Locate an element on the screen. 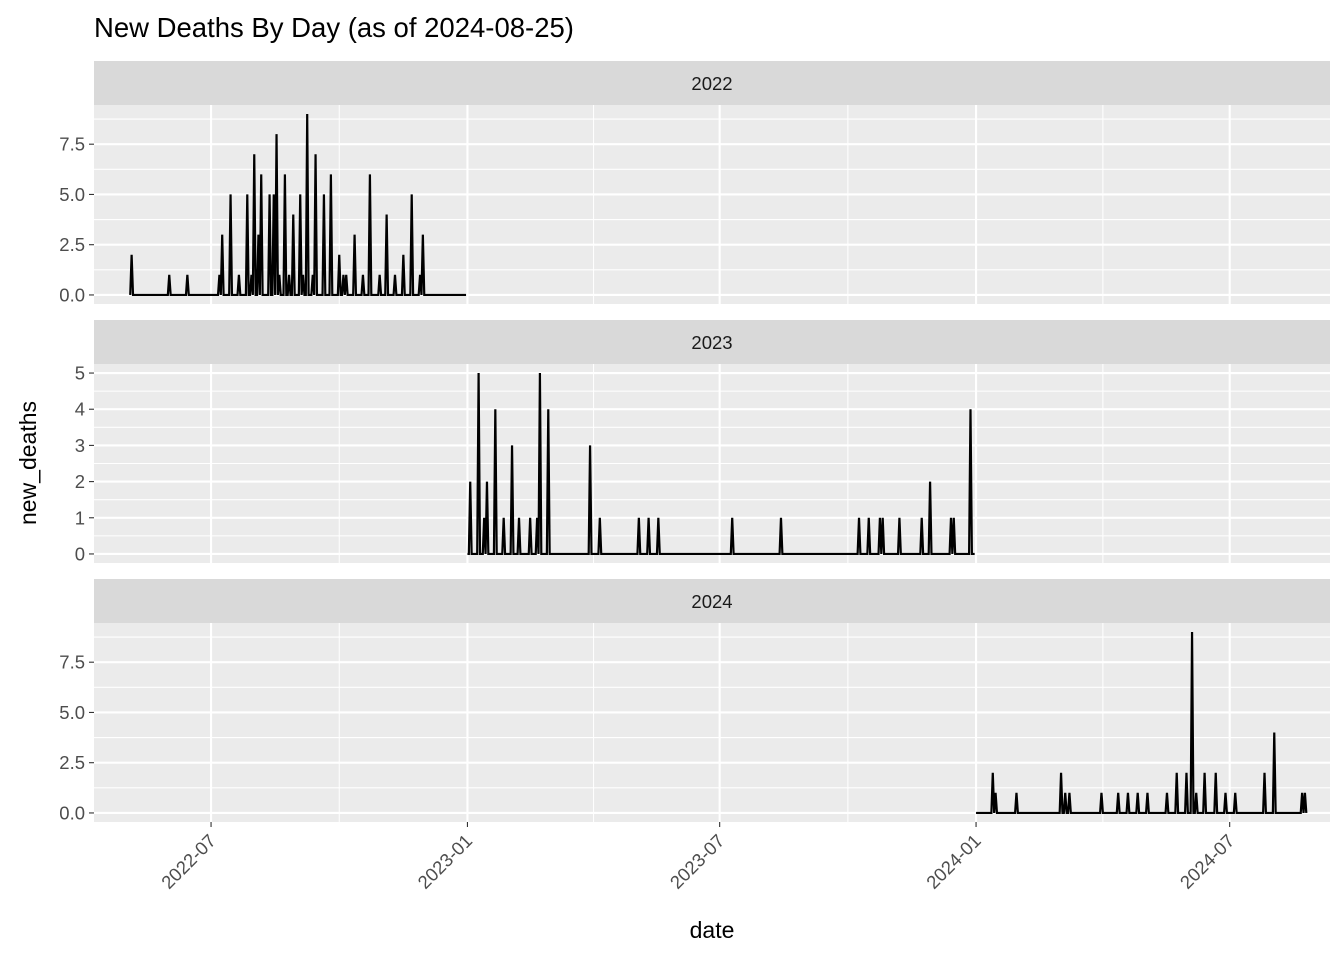 The image size is (1344, 965). facet-strip-label: 2023 is located at coordinates (711, 342).